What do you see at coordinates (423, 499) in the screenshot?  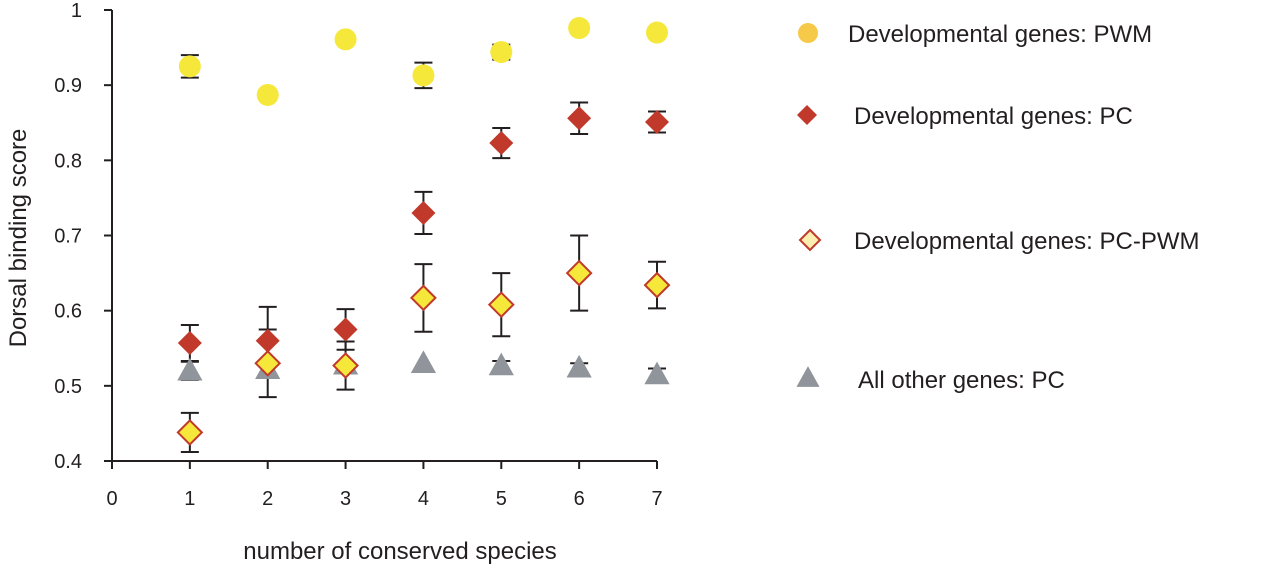 I see `x-tick-label: 4` at bounding box center [423, 499].